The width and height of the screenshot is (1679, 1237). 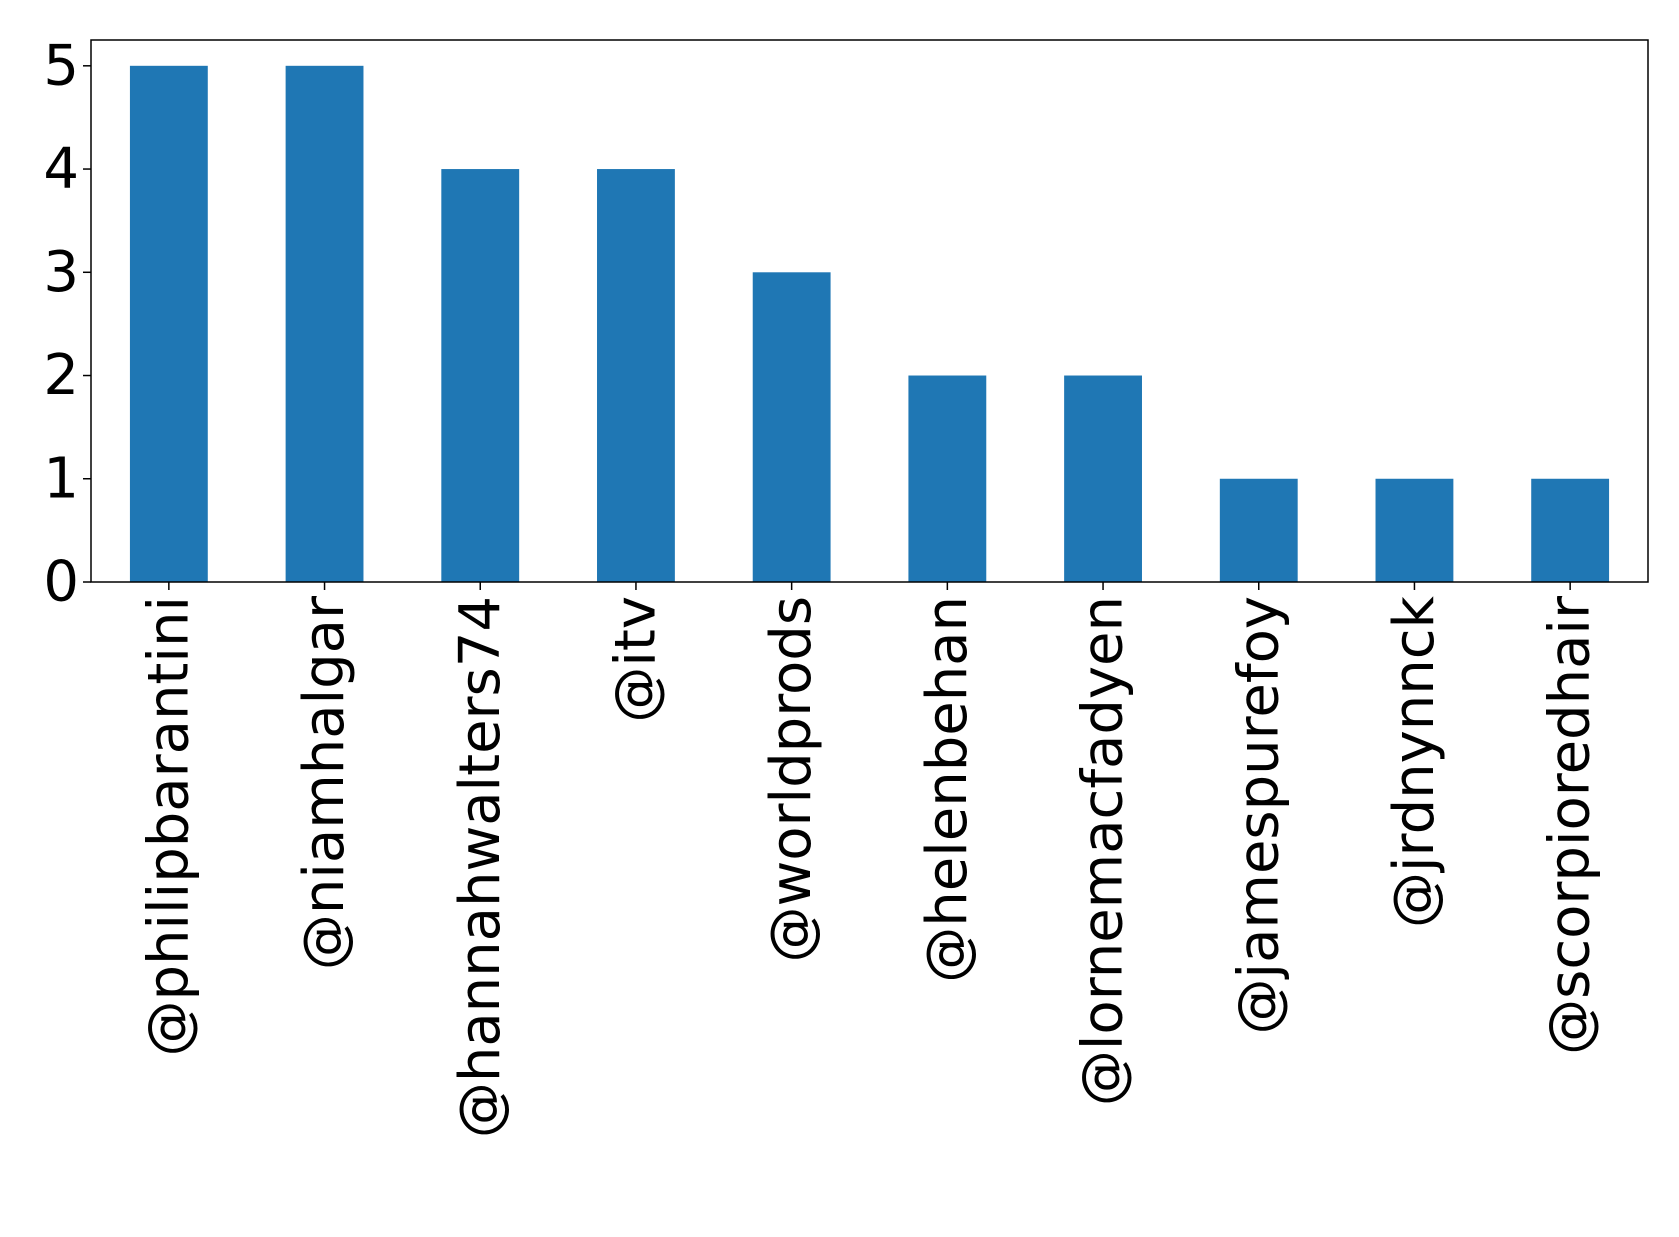 What do you see at coordinates (947, 478) in the screenshot?
I see `bar-helenbehan` at bounding box center [947, 478].